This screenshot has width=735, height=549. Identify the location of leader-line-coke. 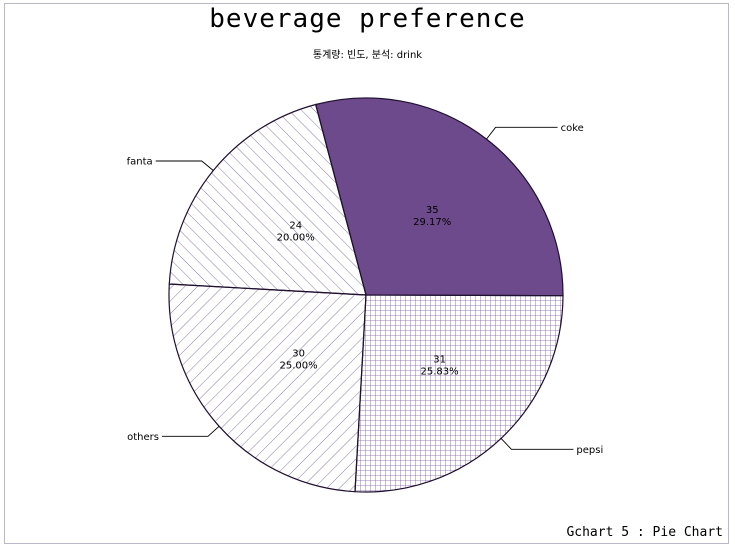
(522, 133).